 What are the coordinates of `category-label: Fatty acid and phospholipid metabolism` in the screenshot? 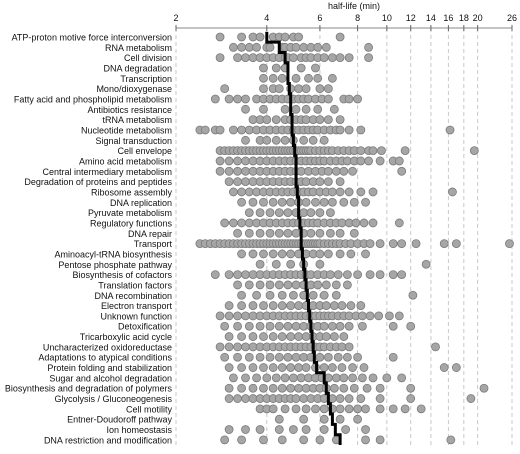 It's located at (93, 99).